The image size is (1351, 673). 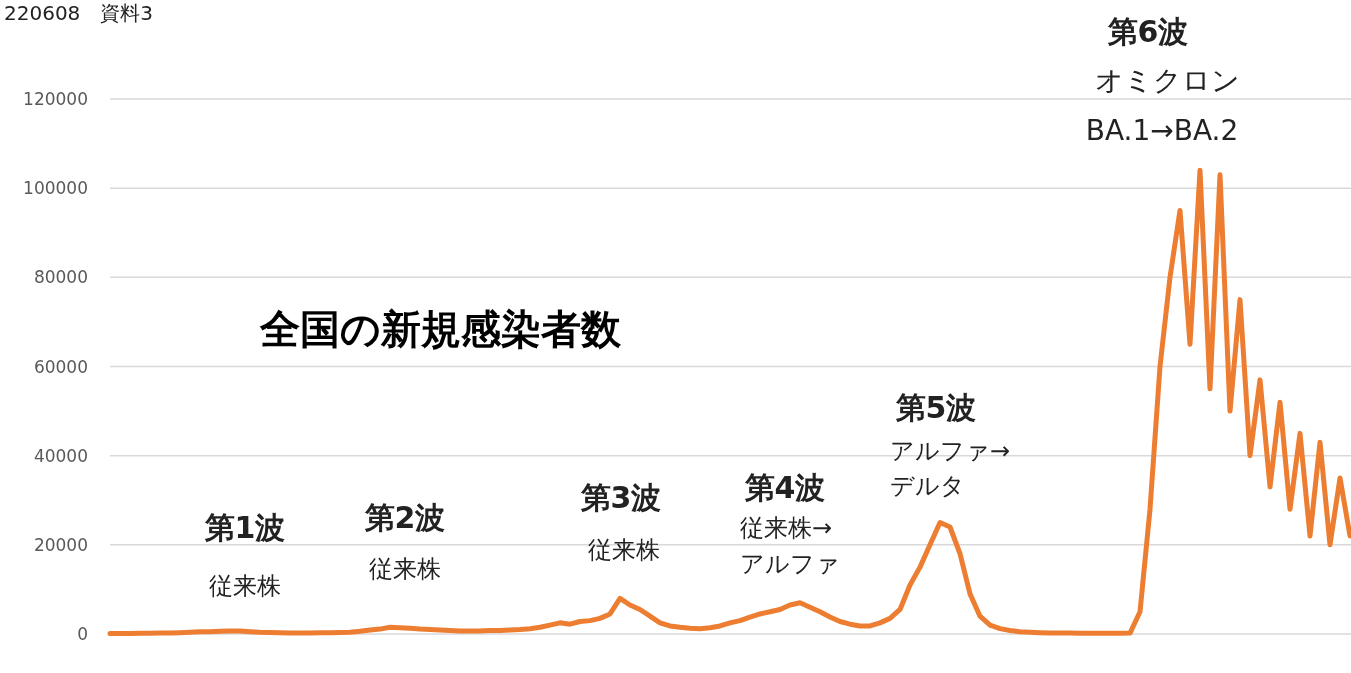 I want to click on y-tick-label: 120000, so click(x=55, y=99).